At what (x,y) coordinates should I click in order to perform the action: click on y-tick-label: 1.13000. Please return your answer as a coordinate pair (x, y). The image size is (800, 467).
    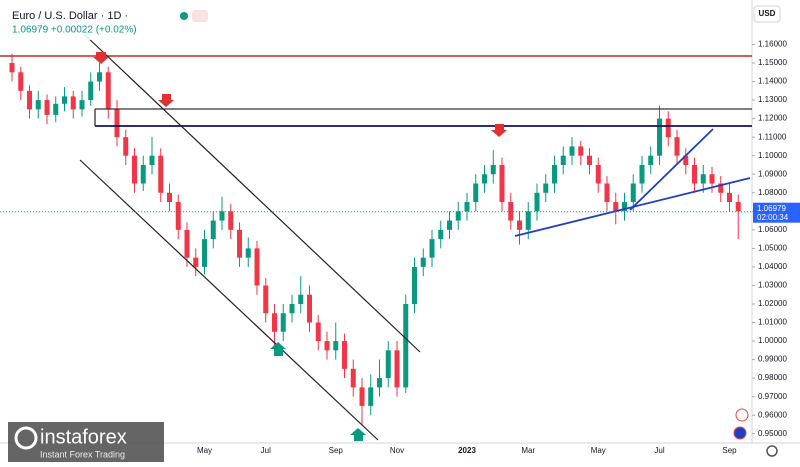
    Looking at the image, I should click on (772, 99).